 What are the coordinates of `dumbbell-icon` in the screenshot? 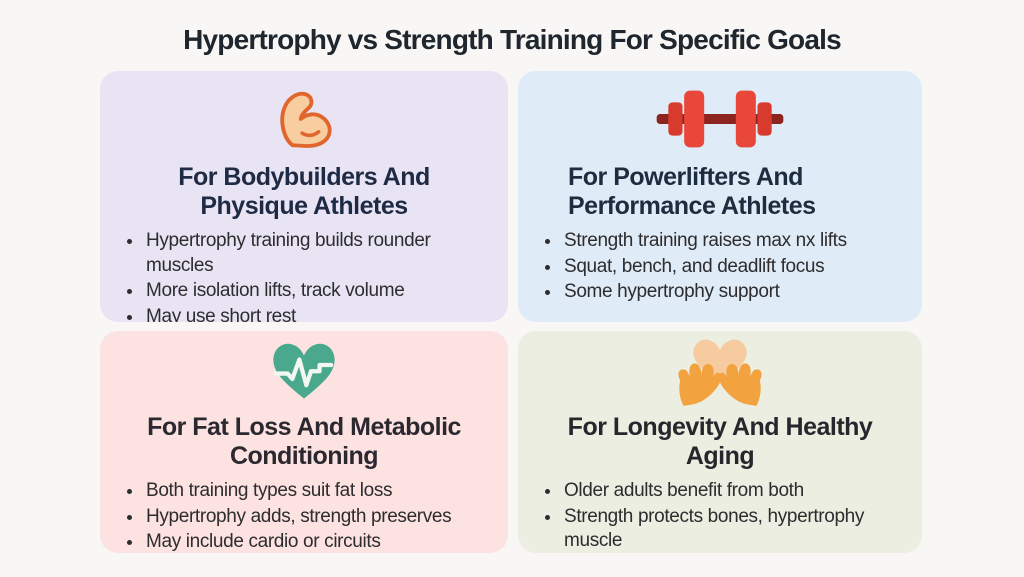 It's located at (720, 119).